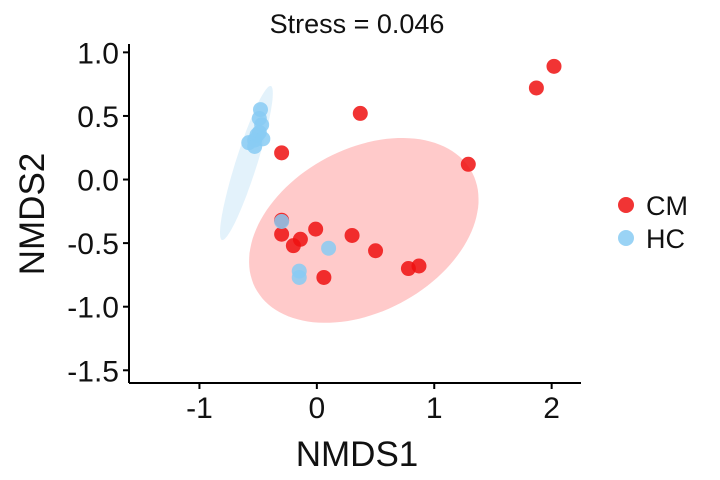 This screenshot has width=720, height=480. I want to click on legend-key-hc, so click(626, 238).